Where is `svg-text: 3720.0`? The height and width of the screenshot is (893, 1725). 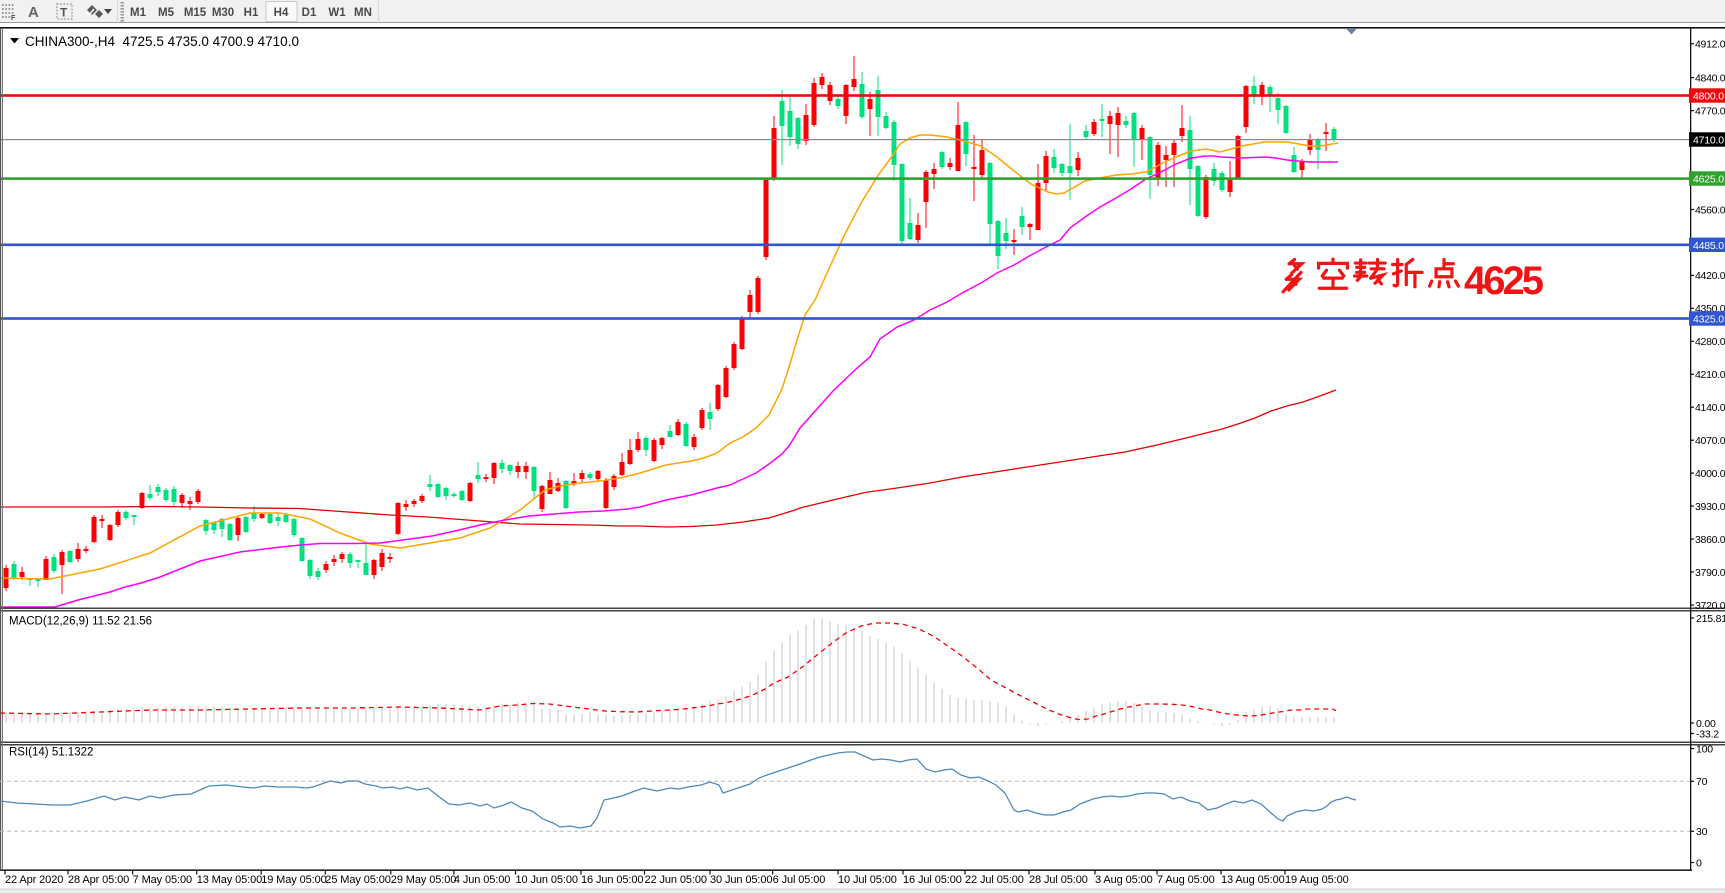
svg-text: 3720.0 is located at coordinates (1710, 606).